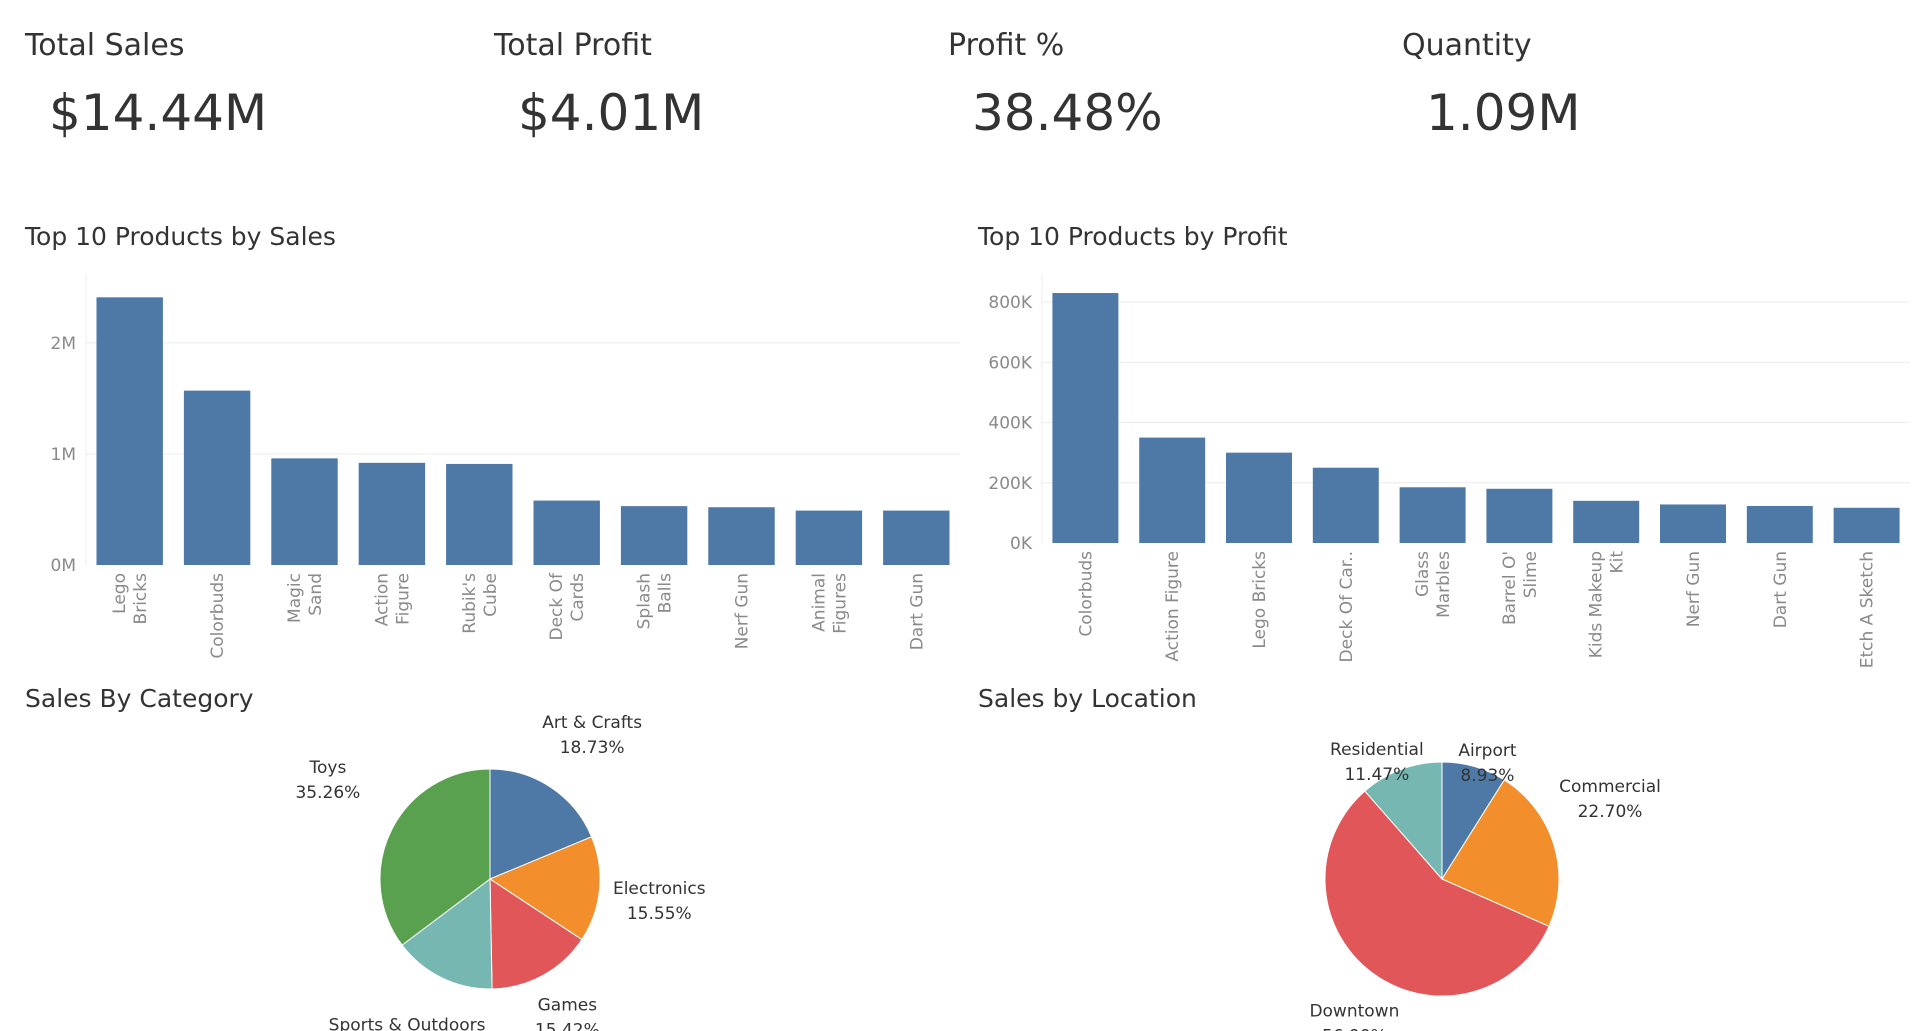 The height and width of the screenshot is (1031, 1920). I want to click on x-category-label: Action Figure, so click(392, 599).